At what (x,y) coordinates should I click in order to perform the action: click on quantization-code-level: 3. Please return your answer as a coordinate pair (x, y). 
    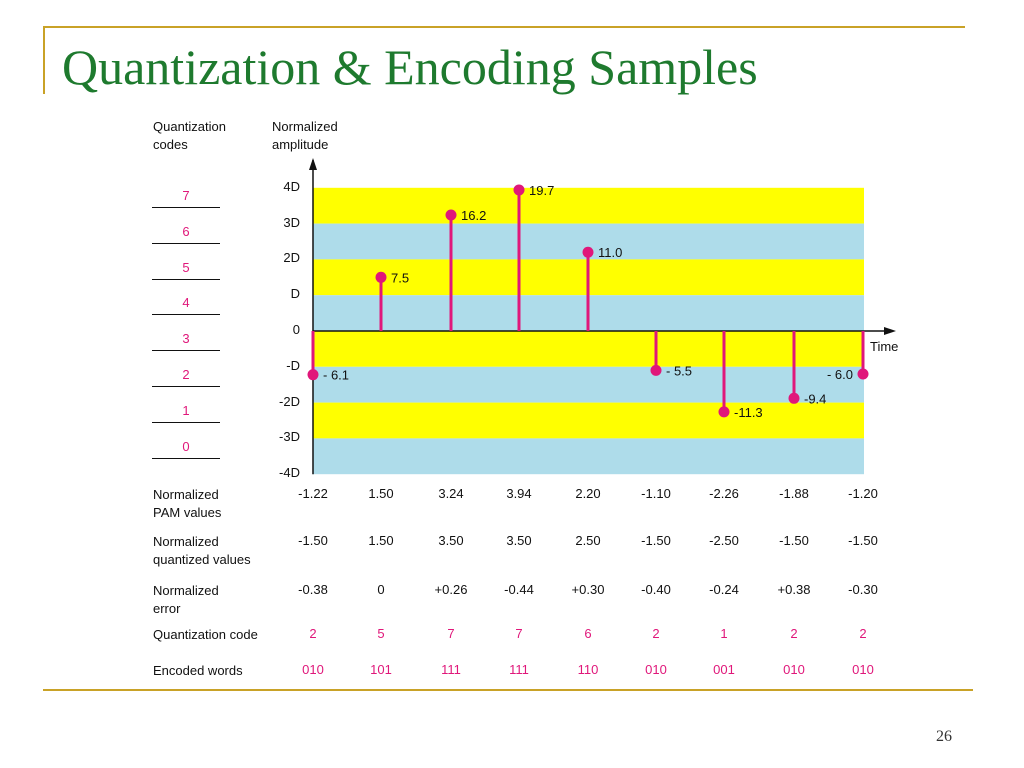
    Looking at the image, I should click on (186, 341).